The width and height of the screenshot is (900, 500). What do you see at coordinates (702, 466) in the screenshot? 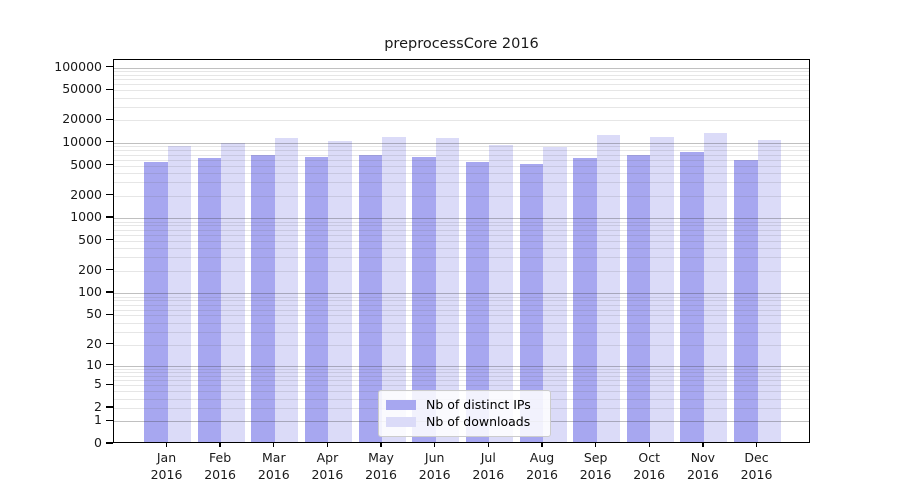
I see `x-tick-label: Nov 2016` at bounding box center [702, 466].